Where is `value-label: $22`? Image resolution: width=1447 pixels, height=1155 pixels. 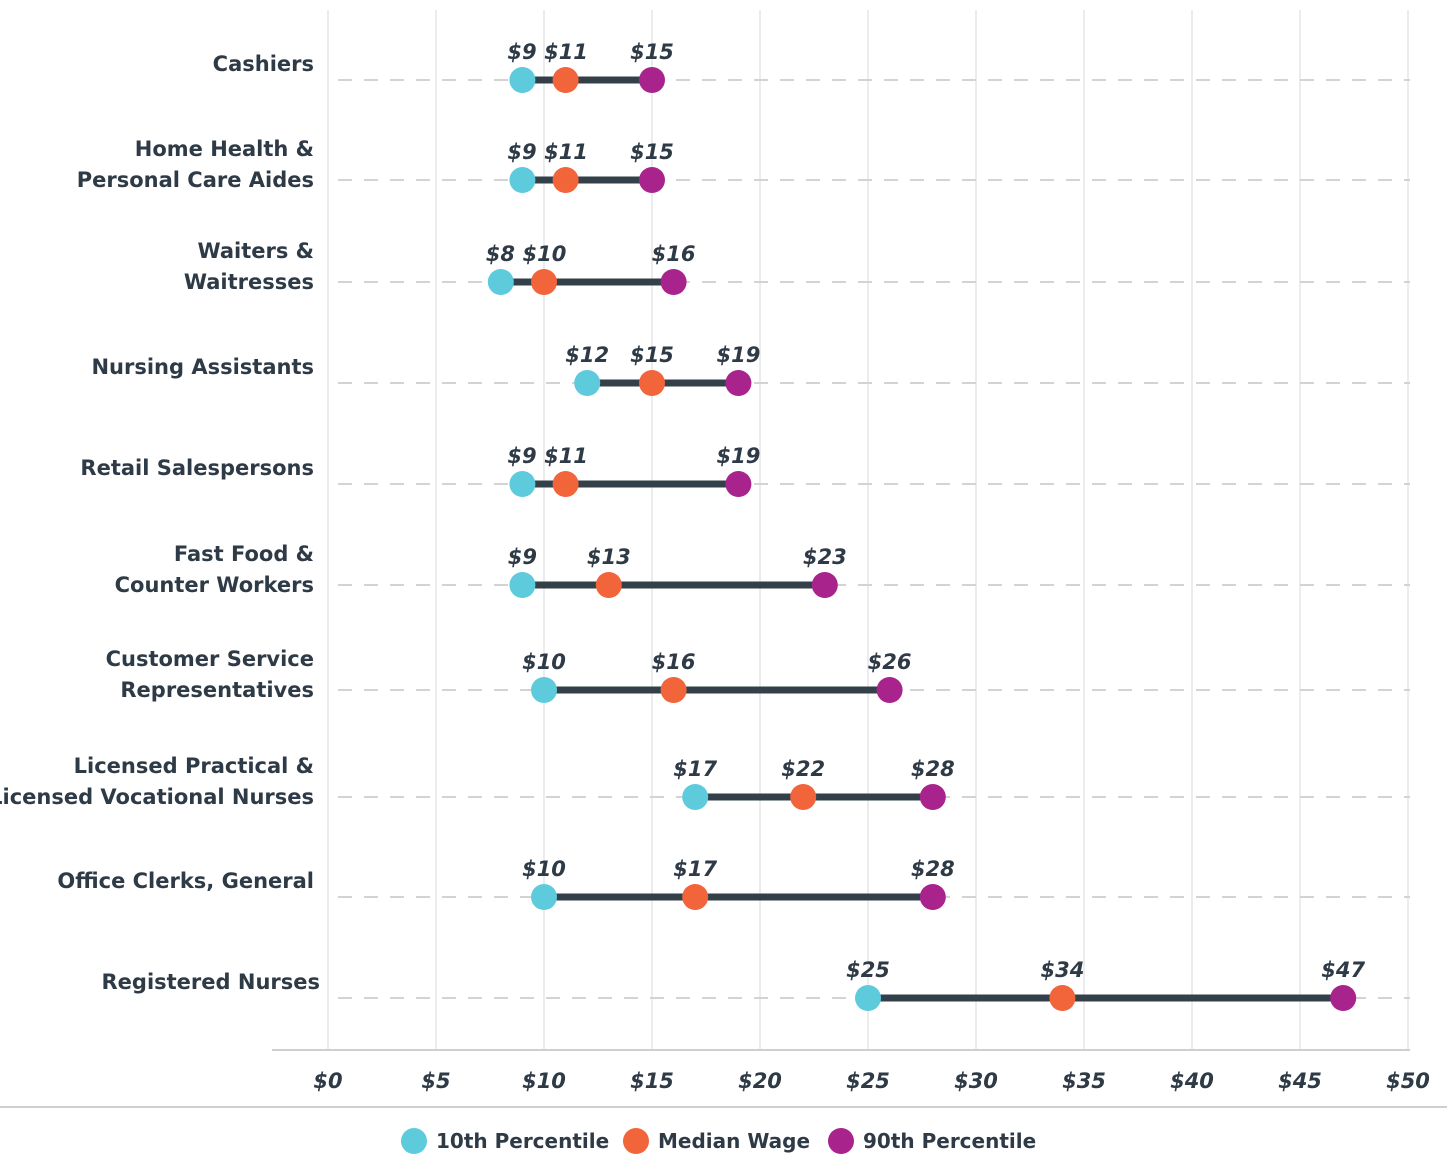
value-label: $22 is located at coordinates (803, 769).